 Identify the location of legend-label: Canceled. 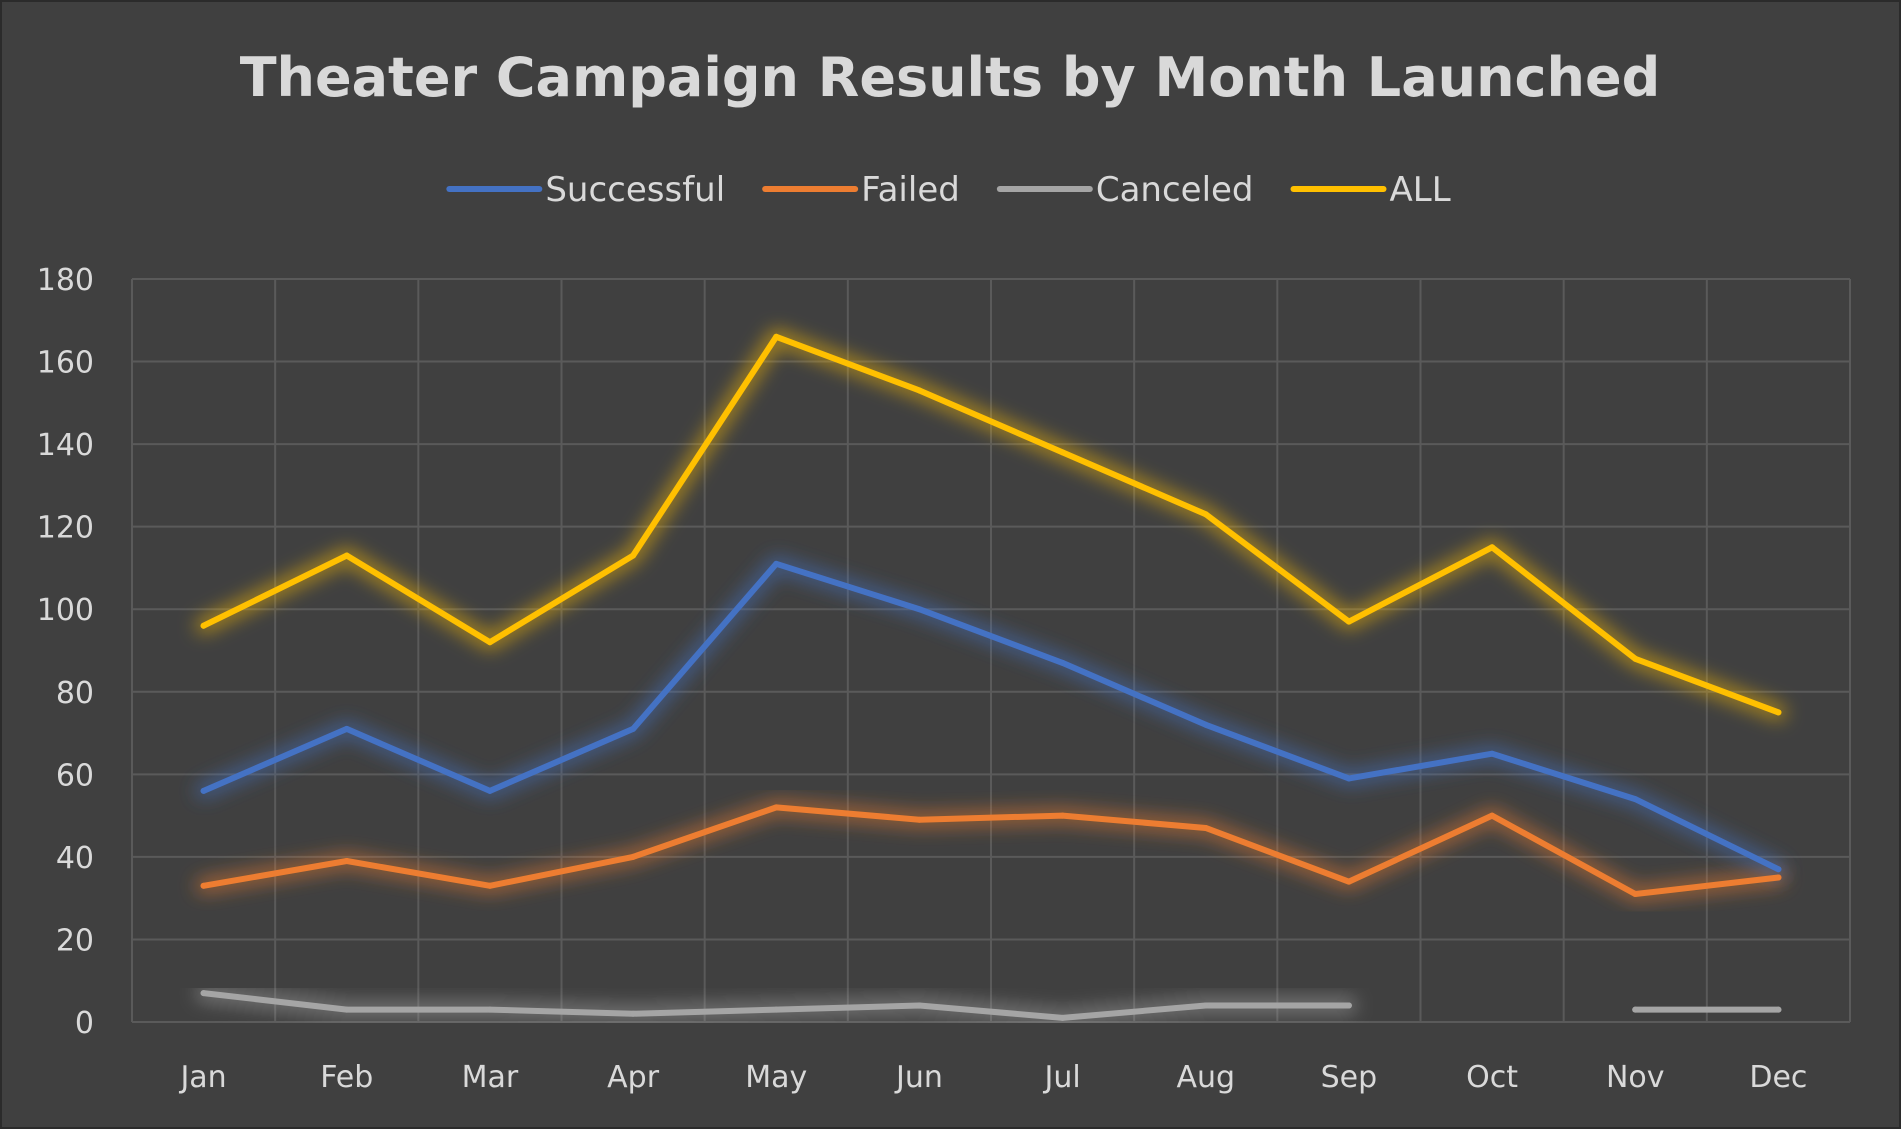
(1175, 190).